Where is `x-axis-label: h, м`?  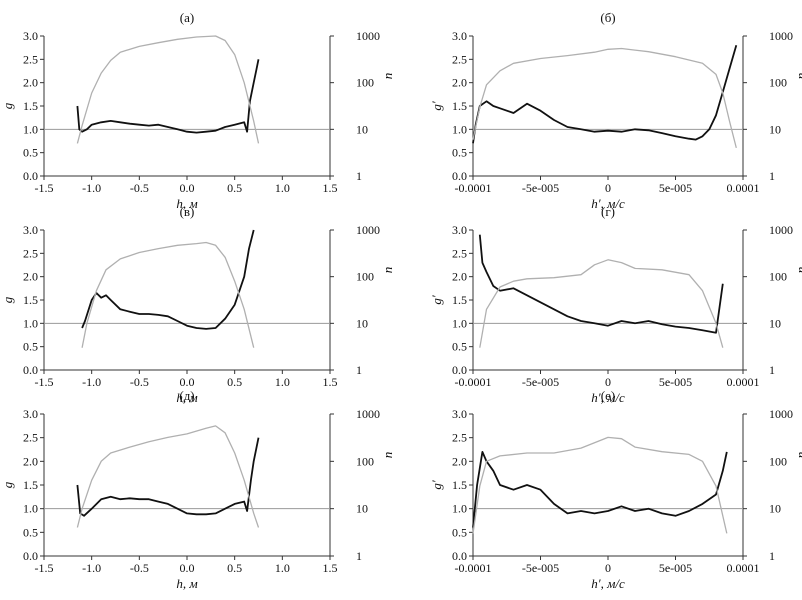
x-axis-label: h, м is located at coordinates (186, 203).